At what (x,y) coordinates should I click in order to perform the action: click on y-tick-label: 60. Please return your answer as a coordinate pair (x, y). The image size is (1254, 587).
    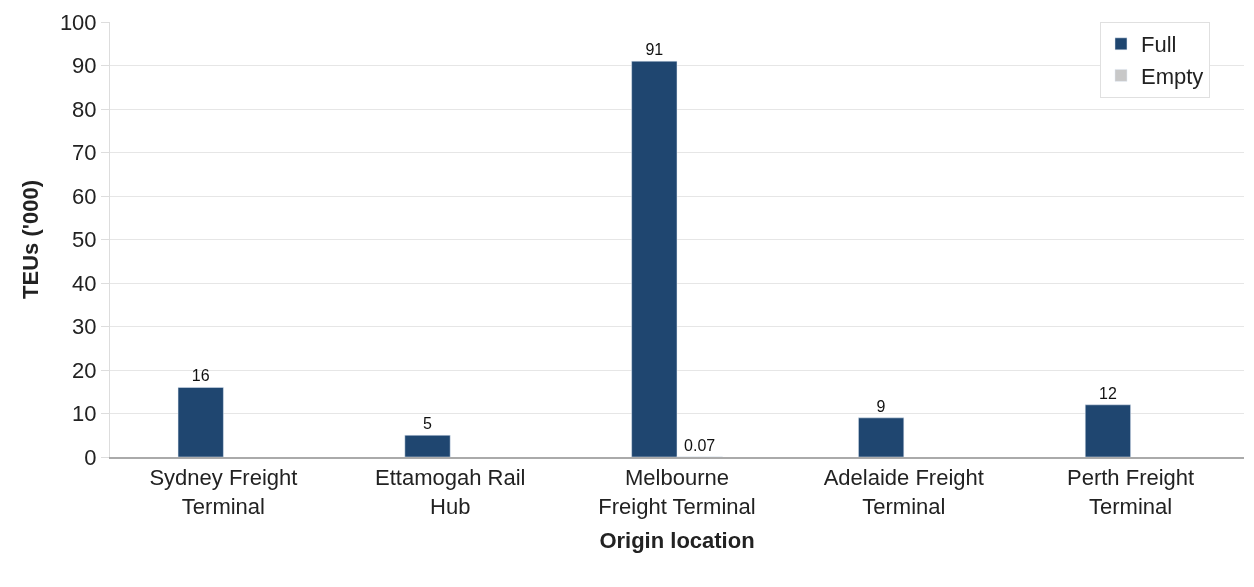
    Looking at the image, I should click on (84, 196).